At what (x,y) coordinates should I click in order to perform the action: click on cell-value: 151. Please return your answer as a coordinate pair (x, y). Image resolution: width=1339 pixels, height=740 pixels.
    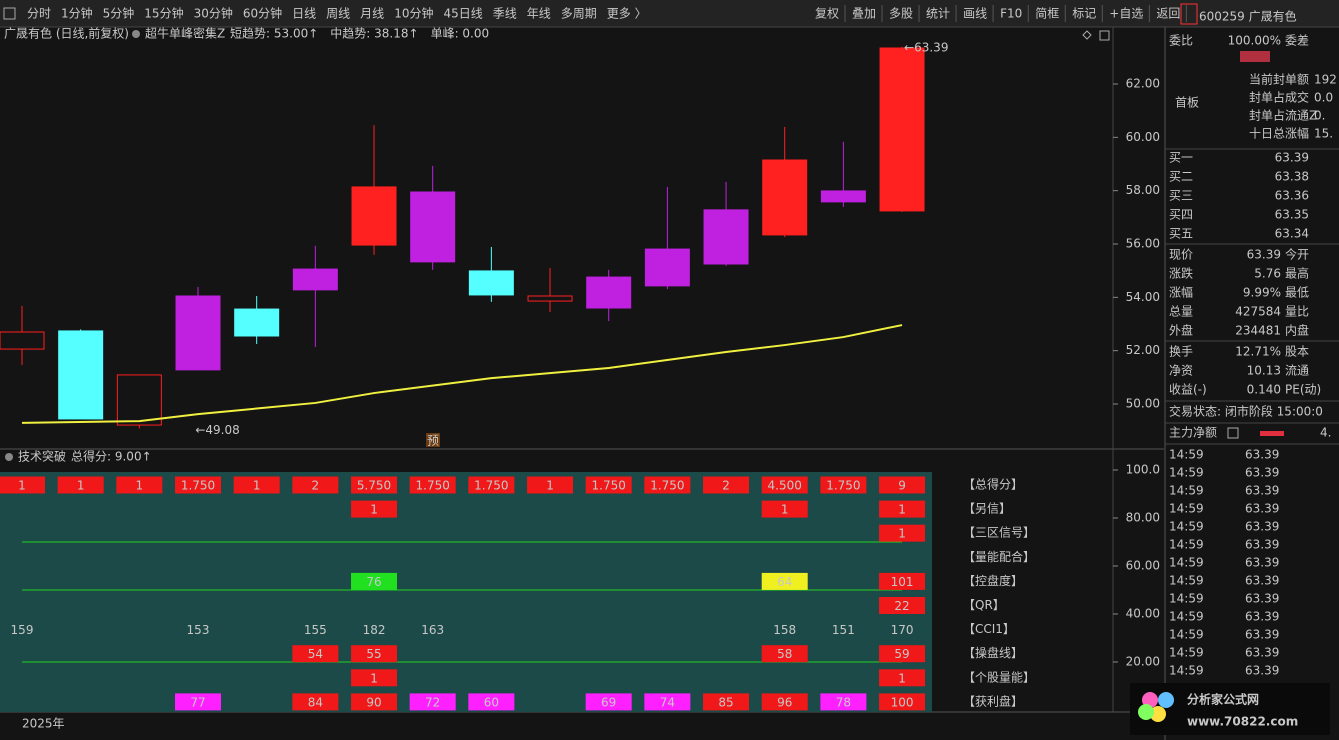
    Looking at the image, I should click on (843, 630).